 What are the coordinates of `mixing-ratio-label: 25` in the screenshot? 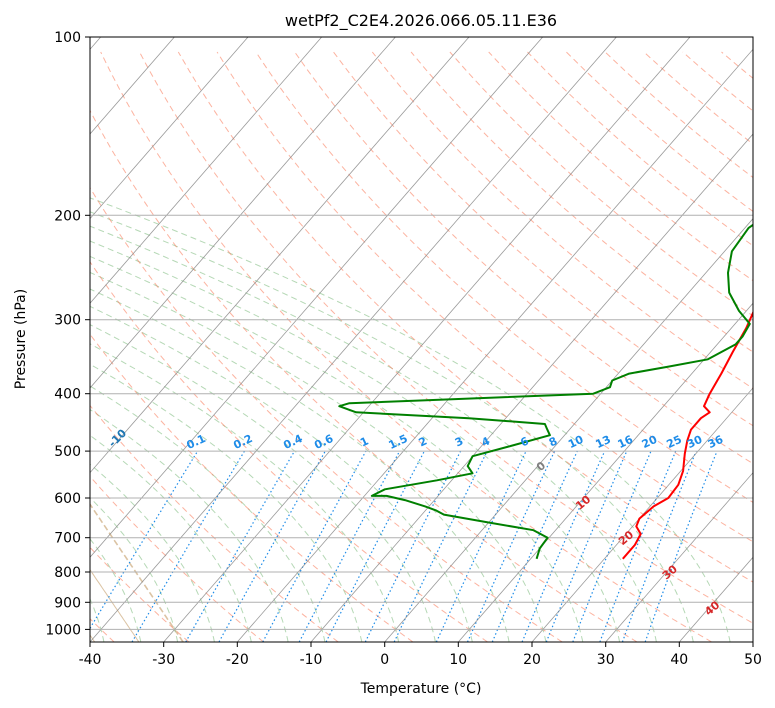 It's located at (674, 442).